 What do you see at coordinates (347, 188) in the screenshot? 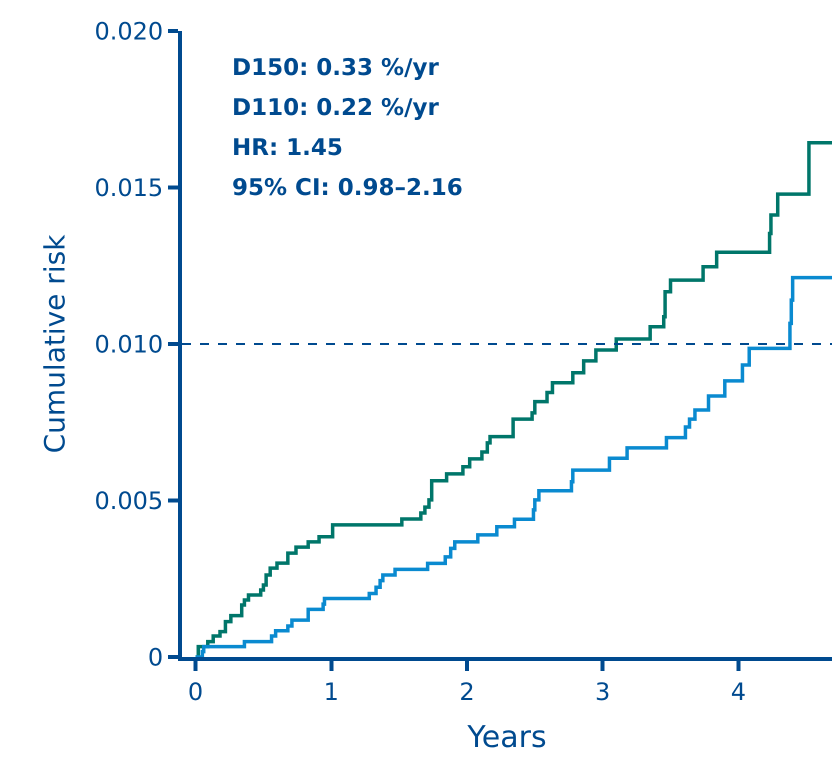
I see `annotation: 95% CI: 0.98–2.16` at bounding box center [347, 188].